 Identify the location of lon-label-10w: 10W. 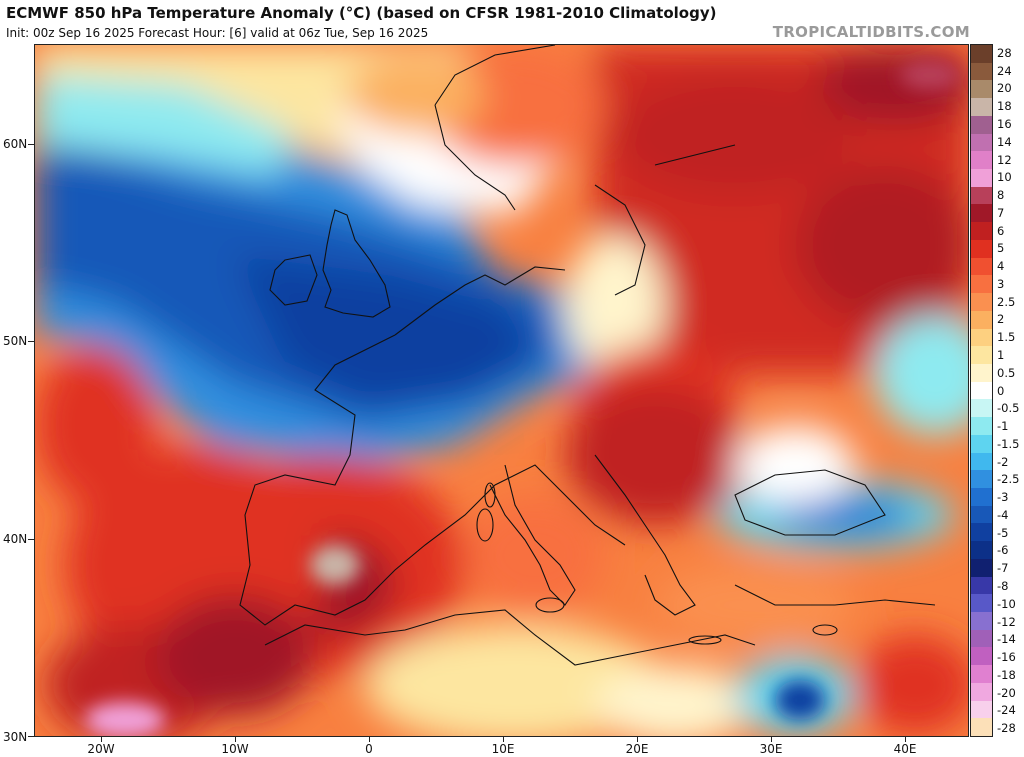
(235, 749).